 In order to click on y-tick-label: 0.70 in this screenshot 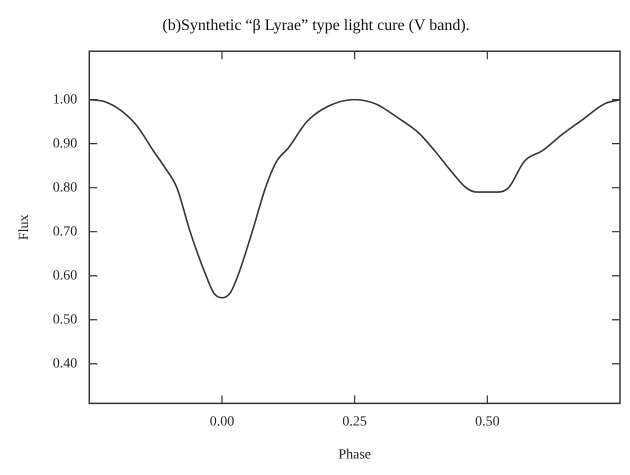, I will do `click(65, 232)`.